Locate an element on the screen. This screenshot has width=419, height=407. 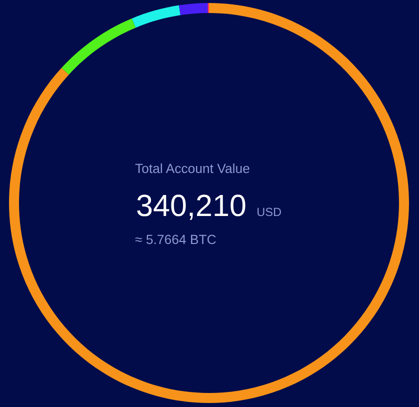
text: 340,210 is located at coordinates (191, 207).